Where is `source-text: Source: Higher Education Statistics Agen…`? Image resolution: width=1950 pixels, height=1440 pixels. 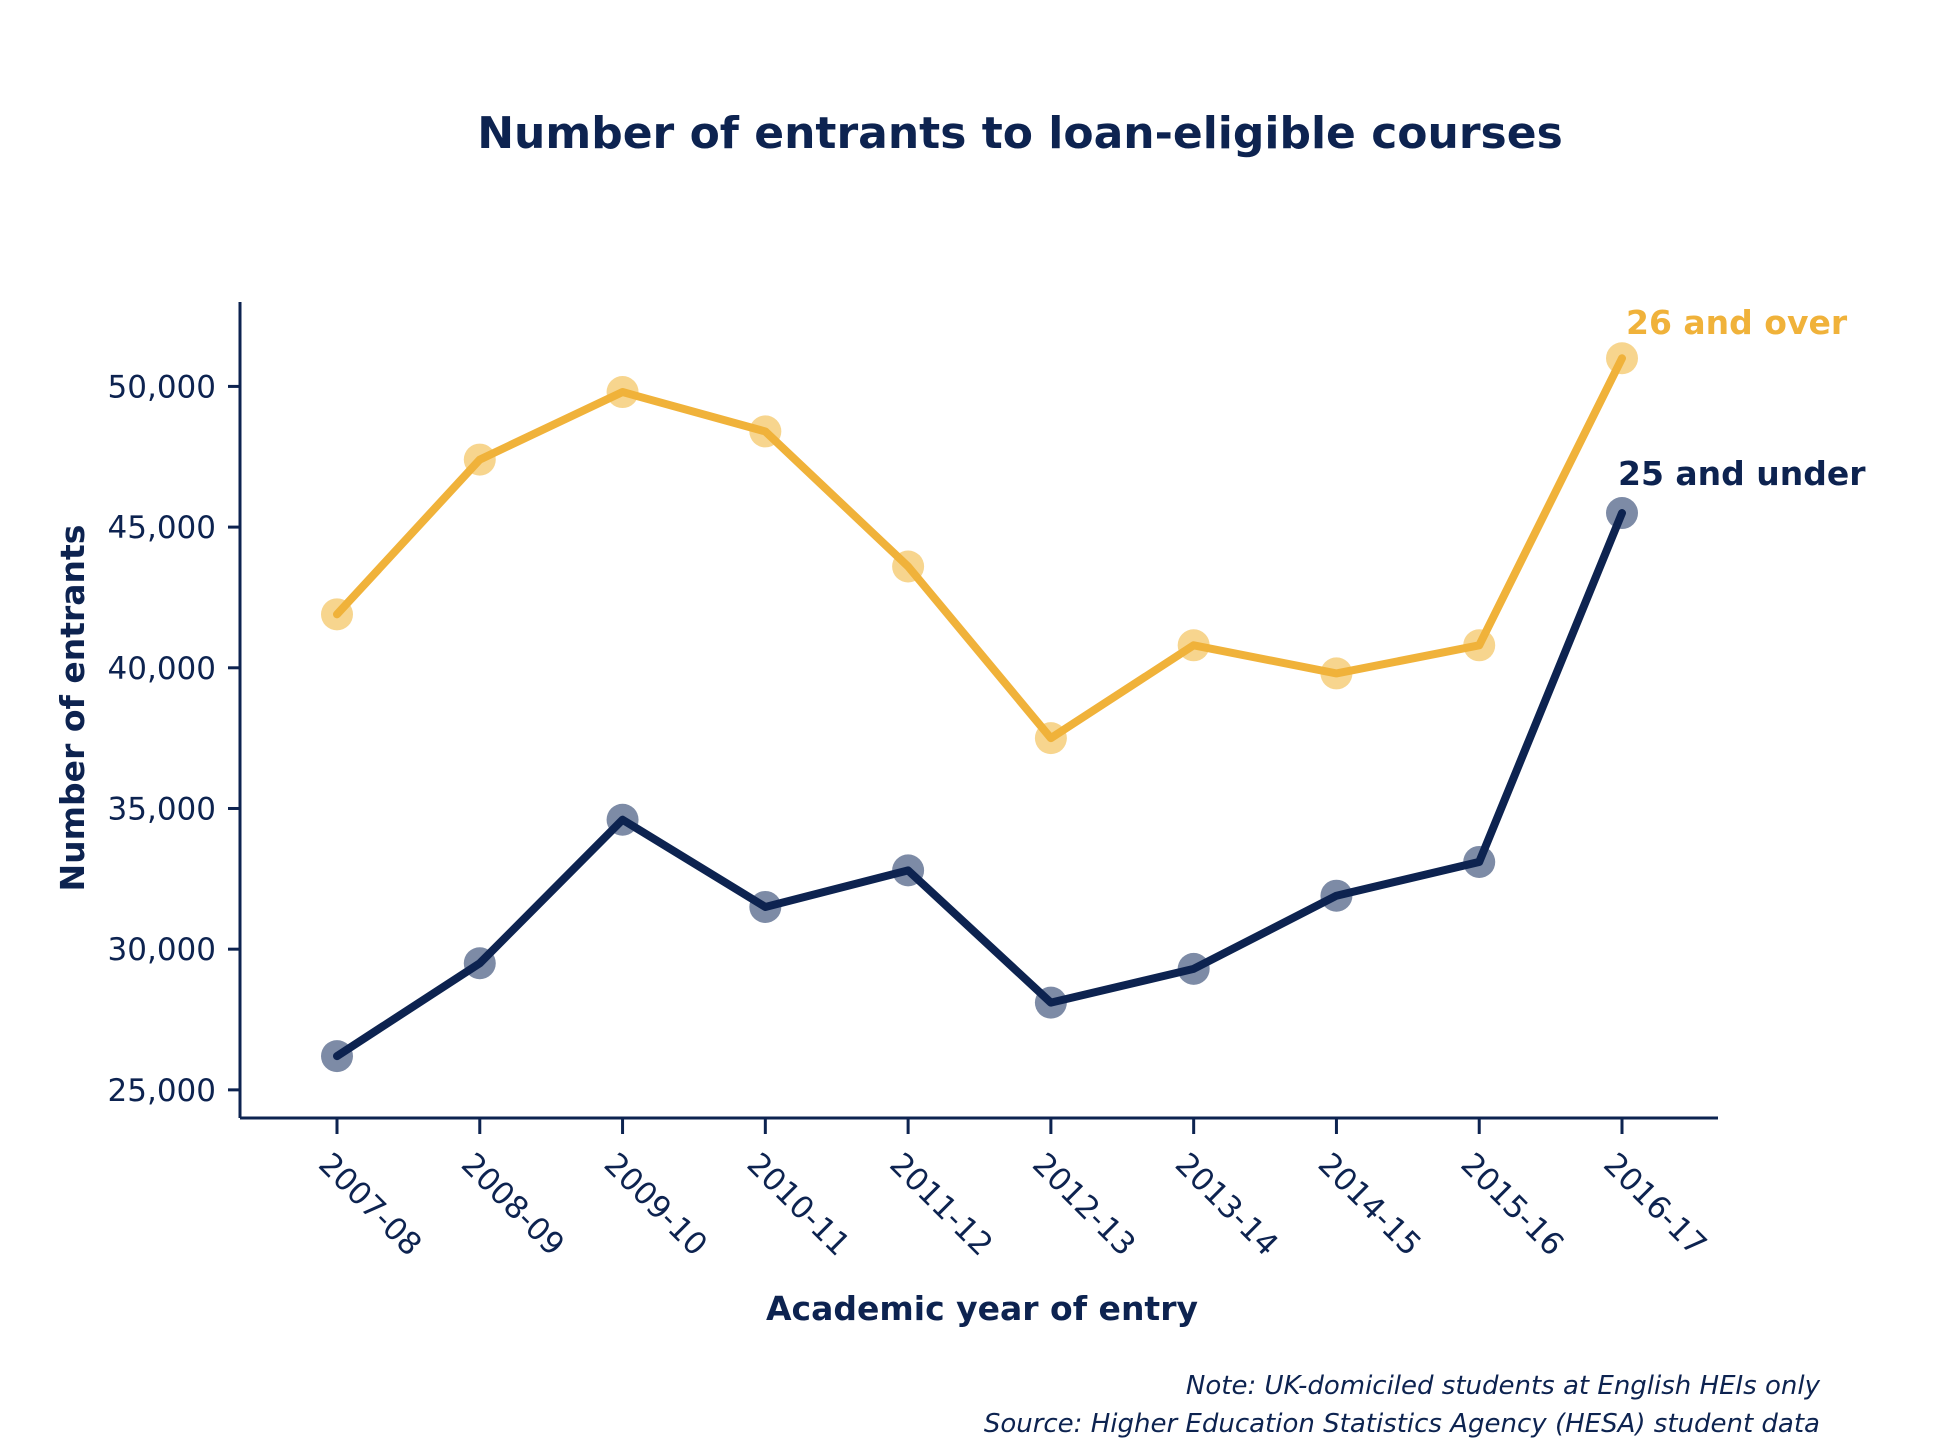
source-text: Source: Higher Education Statistics Agen… is located at coordinates (1402, 1424).